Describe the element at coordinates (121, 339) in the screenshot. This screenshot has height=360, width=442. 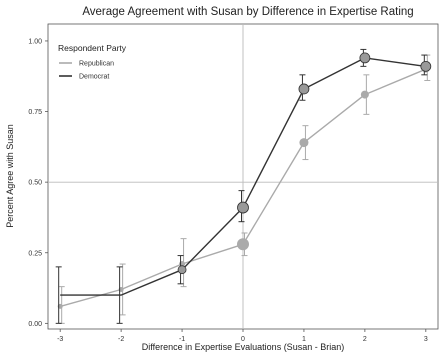
I see `x-tick-label: -2` at that location.